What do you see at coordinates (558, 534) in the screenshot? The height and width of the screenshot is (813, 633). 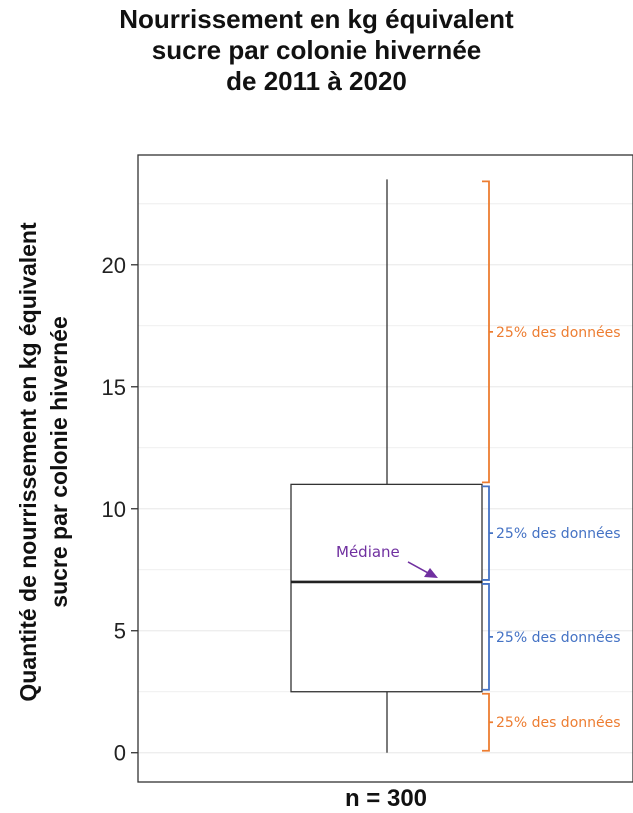 I see `third-quartile-label: 25% des données` at bounding box center [558, 534].